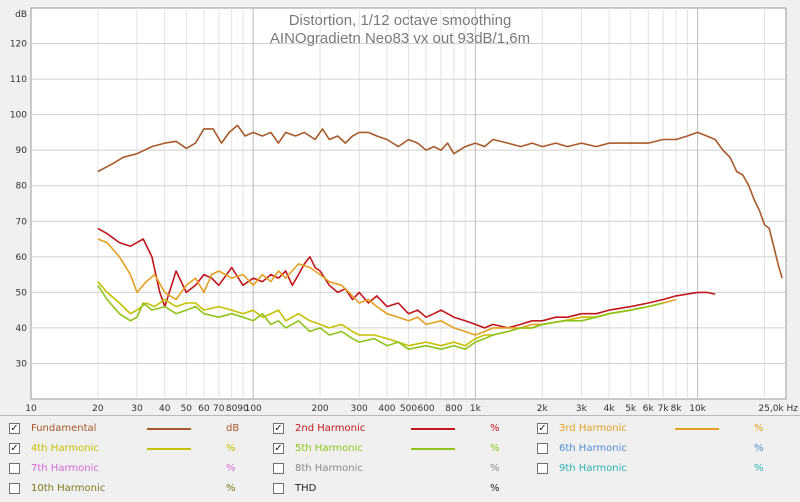 Image resolution: width=800 pixels, height=502 pixels. I want to click on y-axis-label: dB, so click(21, 15).